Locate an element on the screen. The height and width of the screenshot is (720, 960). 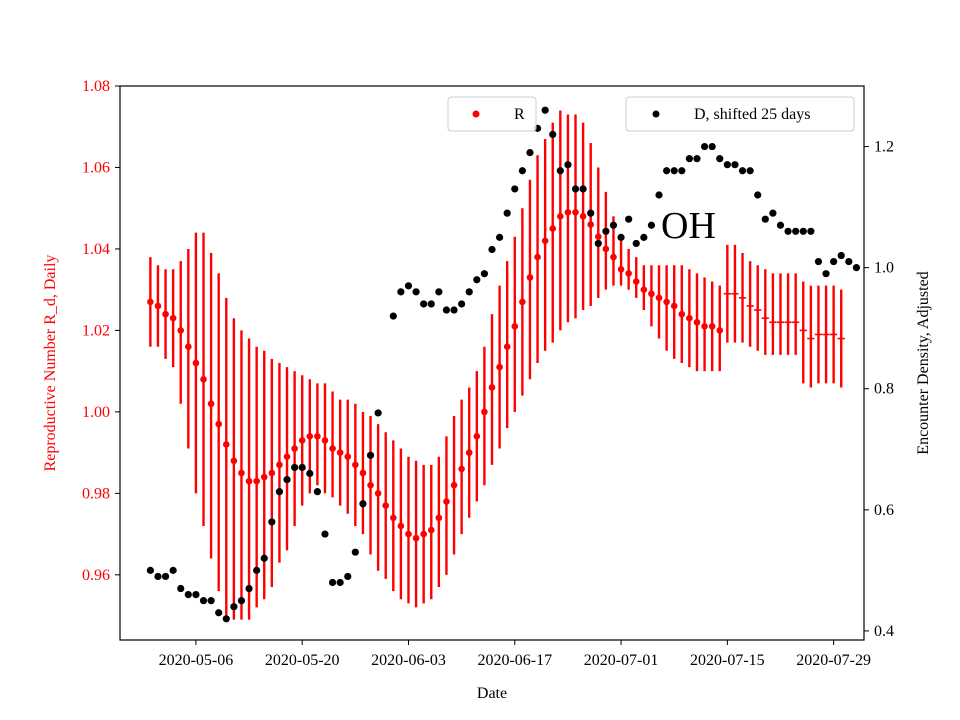
left-tick-label: 1.08 is located at coordinates (96, 86).